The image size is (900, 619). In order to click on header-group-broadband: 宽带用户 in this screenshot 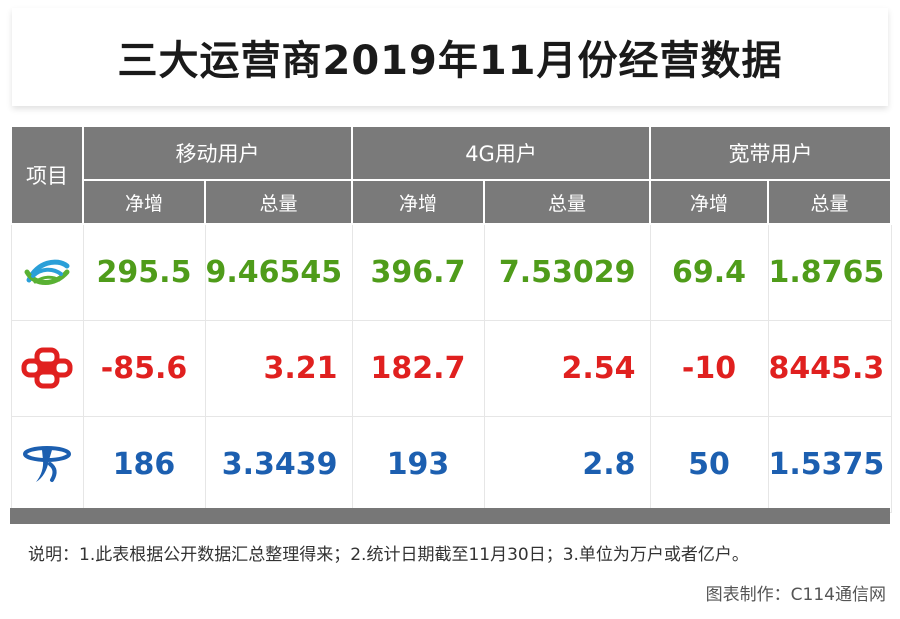, I will do `click(771, 153)`.